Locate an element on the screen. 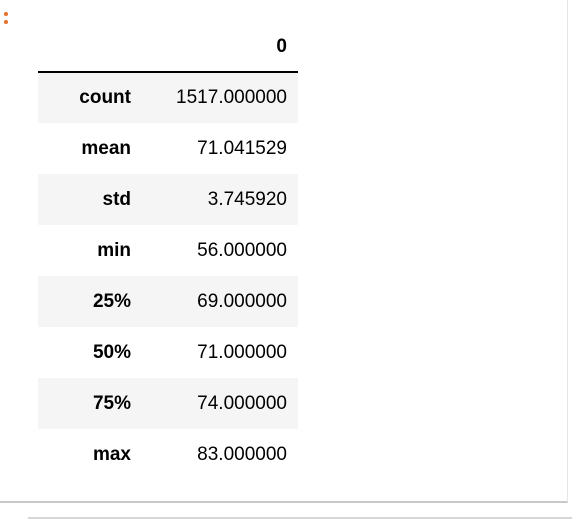  row-label: 75% is located at coordinates (111, 403).